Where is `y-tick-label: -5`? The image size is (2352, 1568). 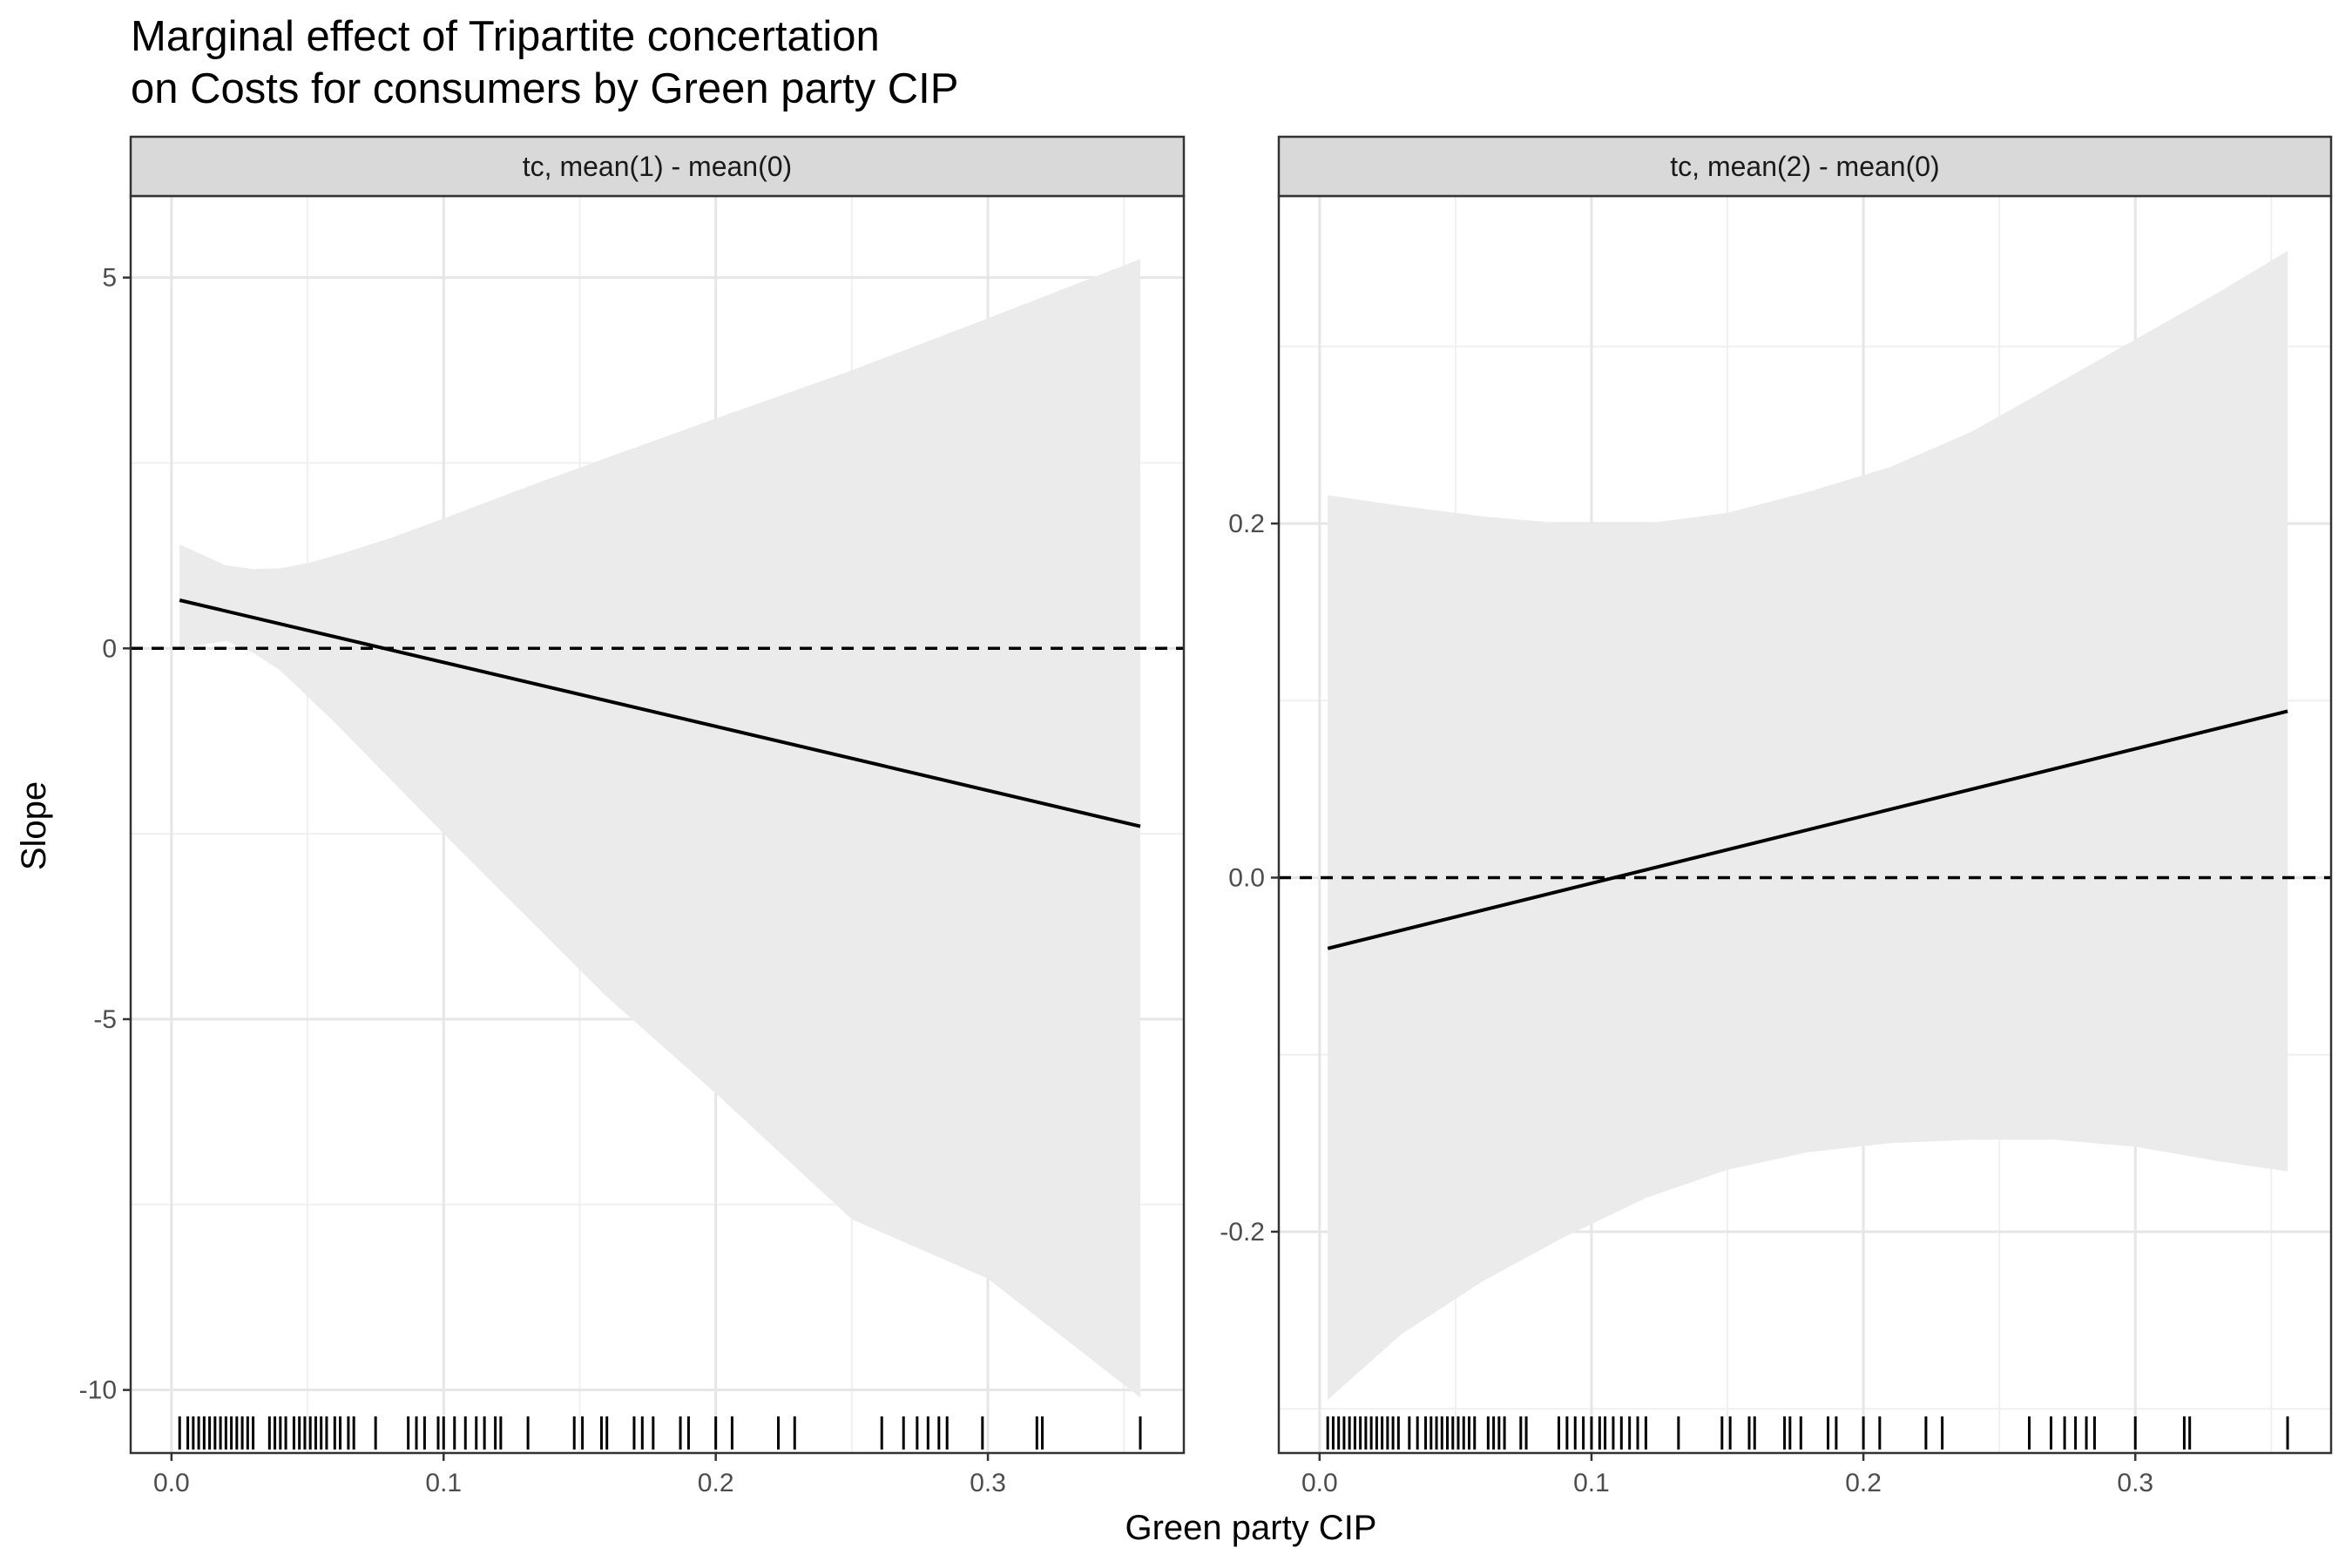 y-tick-label: -5 is located at coordinates (105, 1019).